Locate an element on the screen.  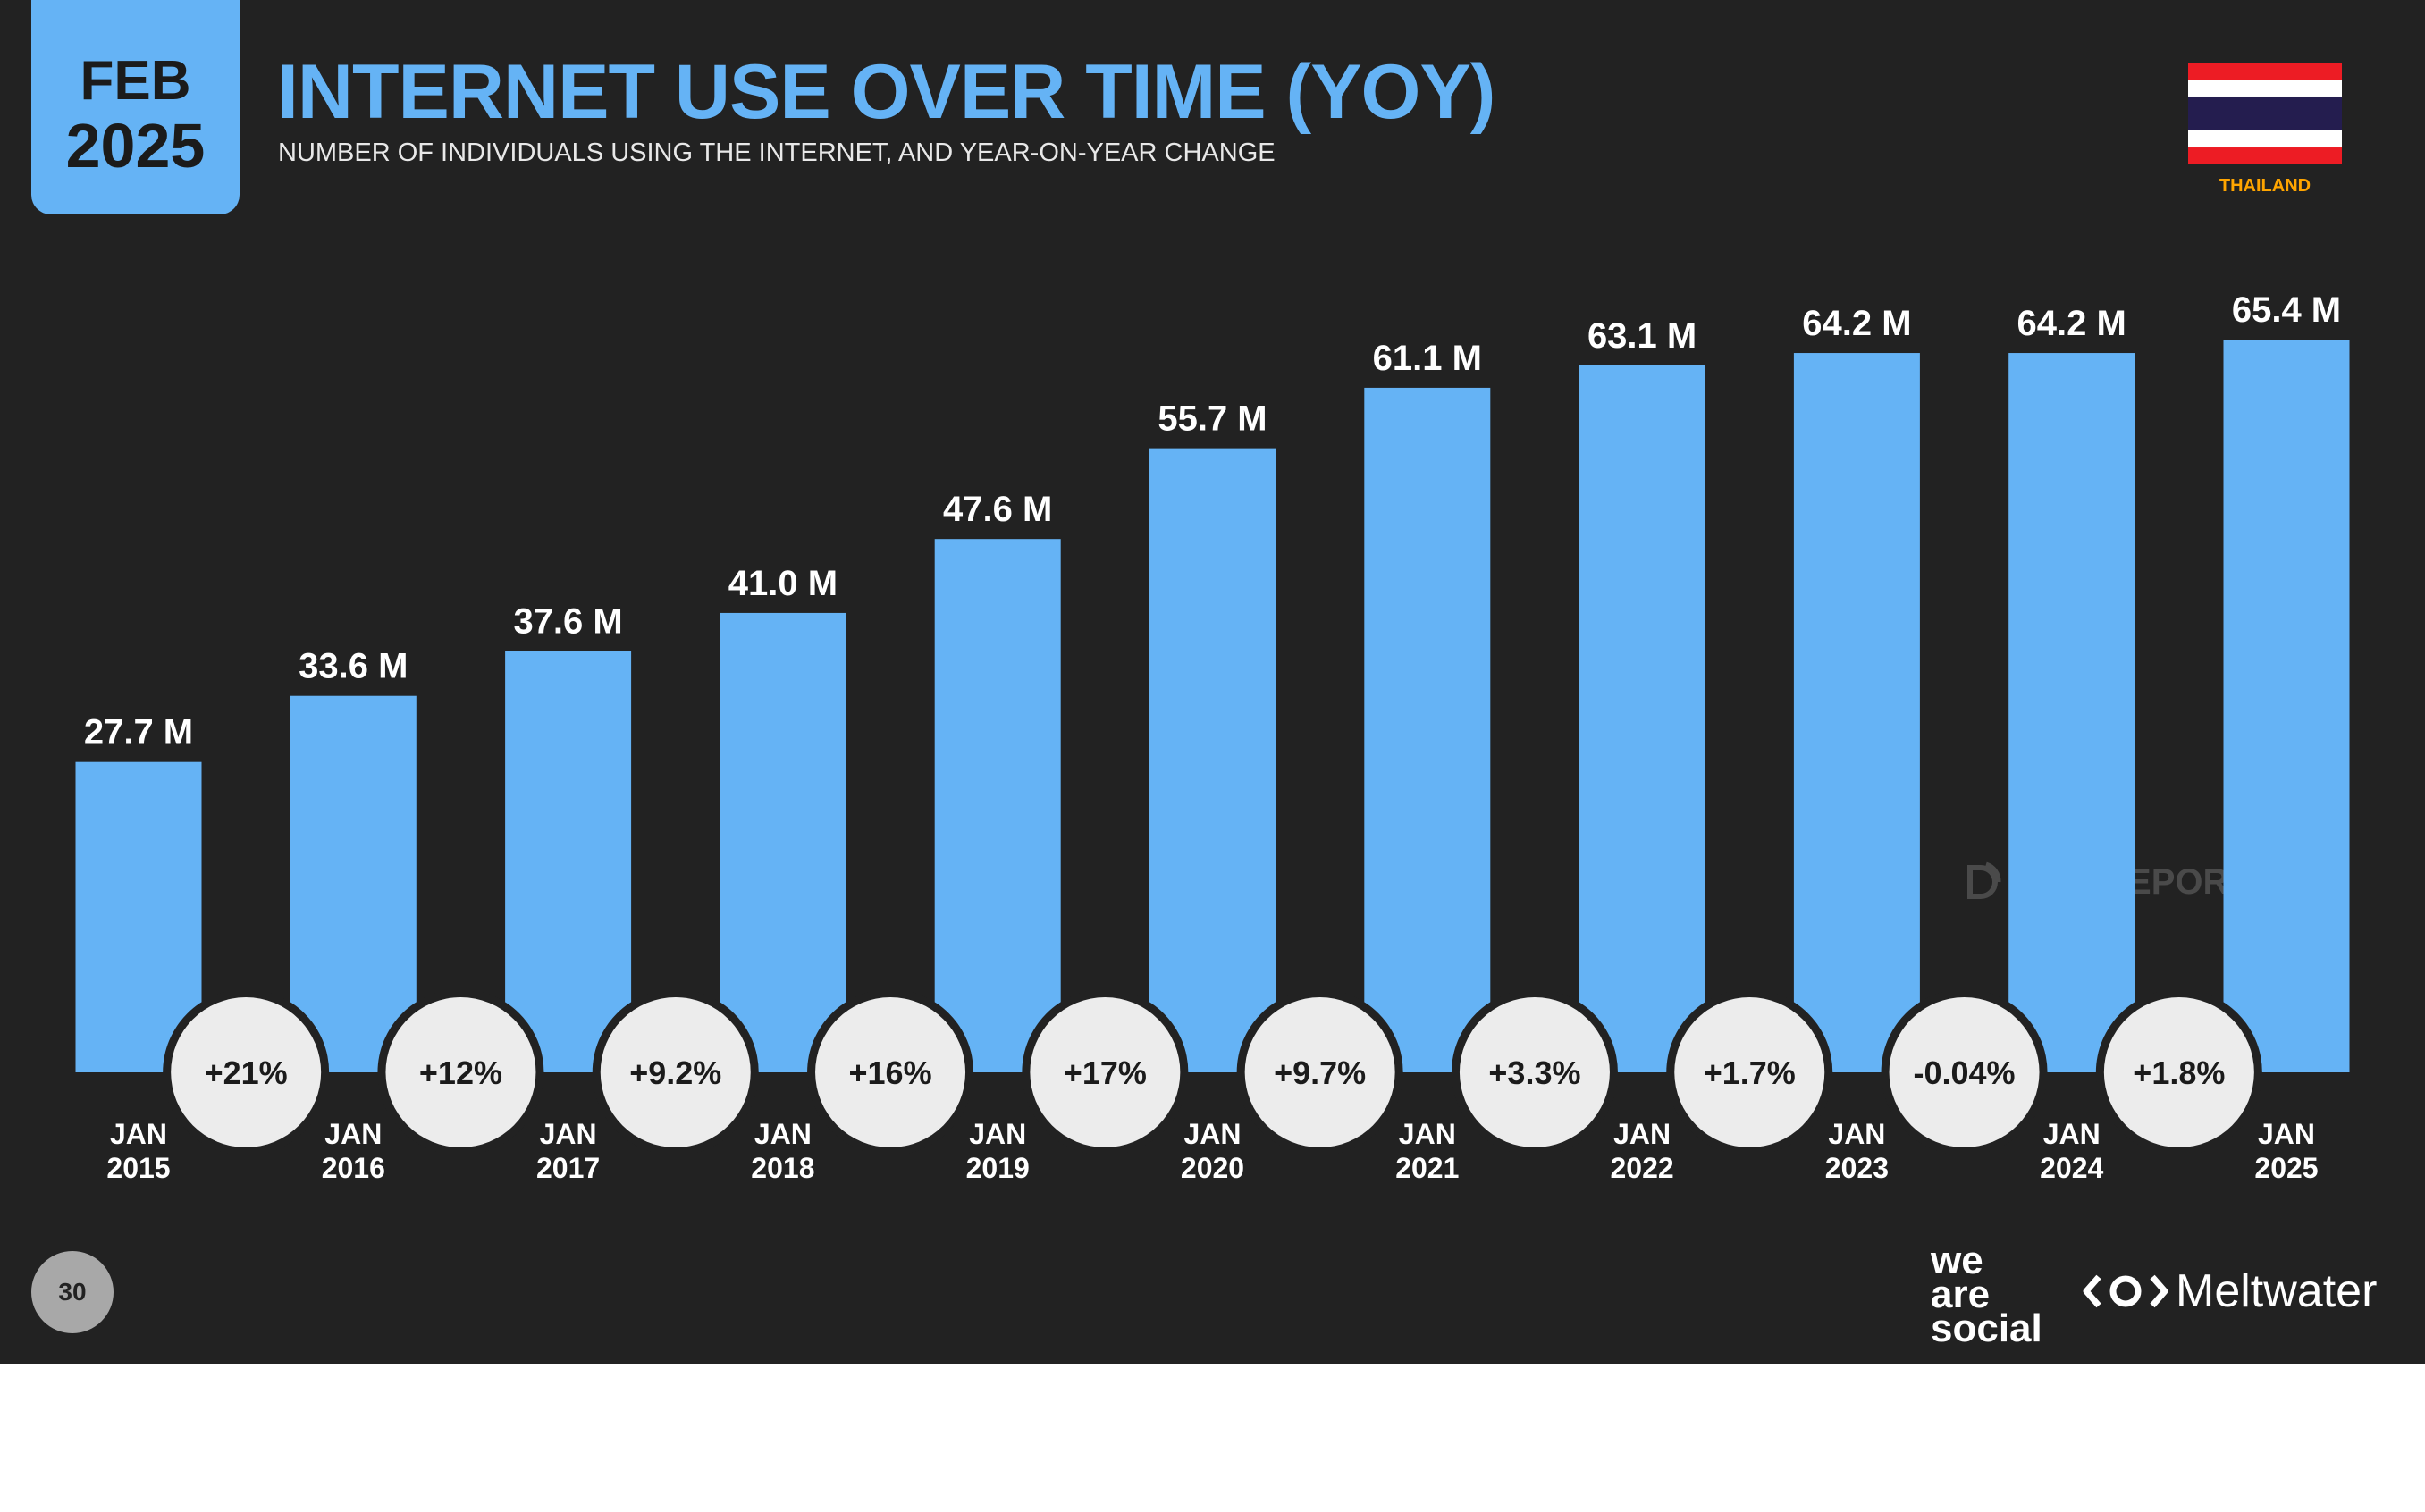
badge-year: 2025 is located at coordinates (135, 146).